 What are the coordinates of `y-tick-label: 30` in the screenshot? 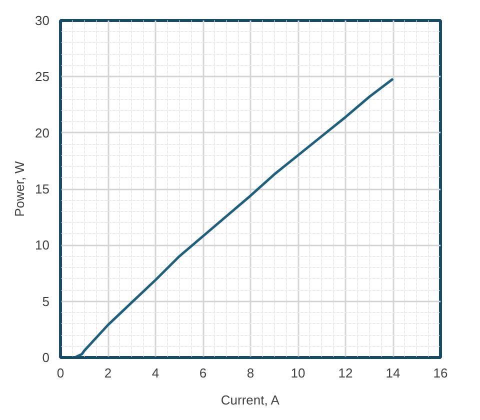 It's located at (42, 20).